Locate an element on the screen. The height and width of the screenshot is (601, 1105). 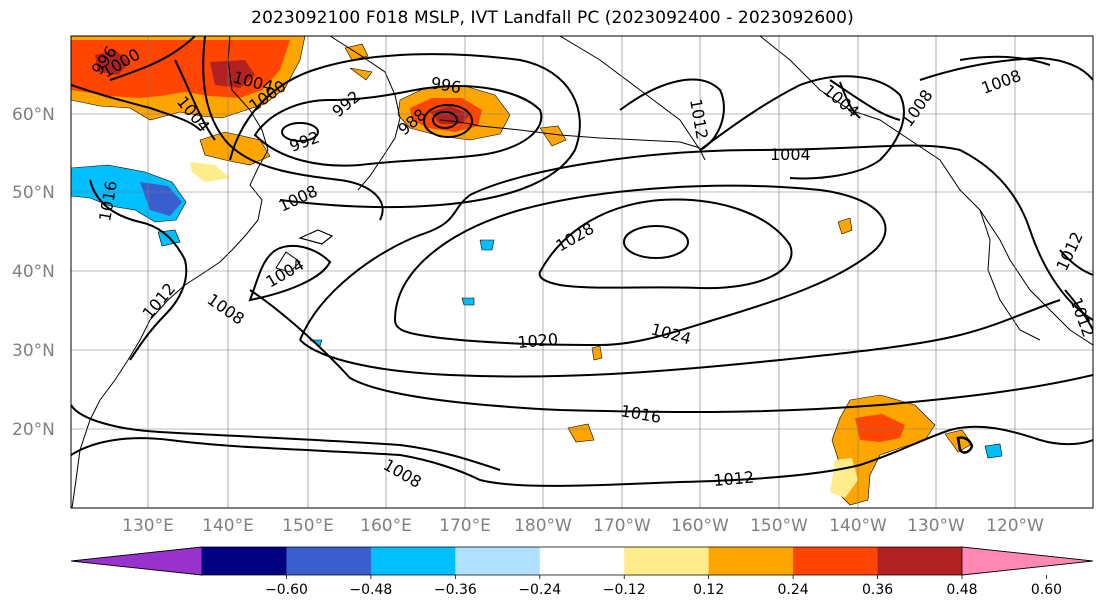
isobar-label: 1012 is located at coordinates (734, 479).